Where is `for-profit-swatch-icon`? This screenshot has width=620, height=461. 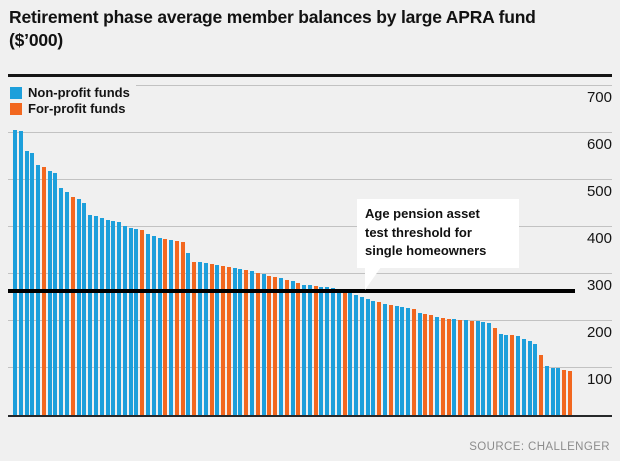
for-profit-swatch-icon is located at coordinates (16, 109).